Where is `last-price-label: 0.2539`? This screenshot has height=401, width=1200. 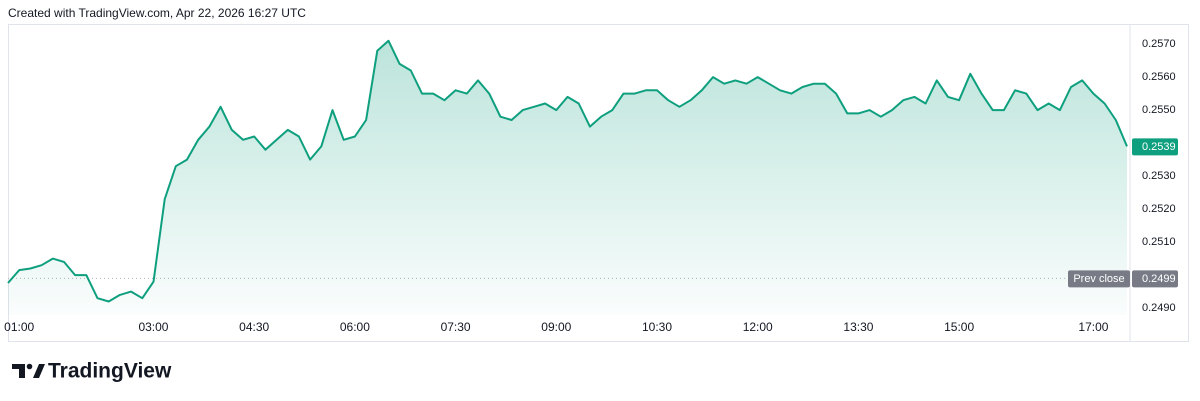
last-price-label: 0.2539 is located at coordinates (1159, 147).